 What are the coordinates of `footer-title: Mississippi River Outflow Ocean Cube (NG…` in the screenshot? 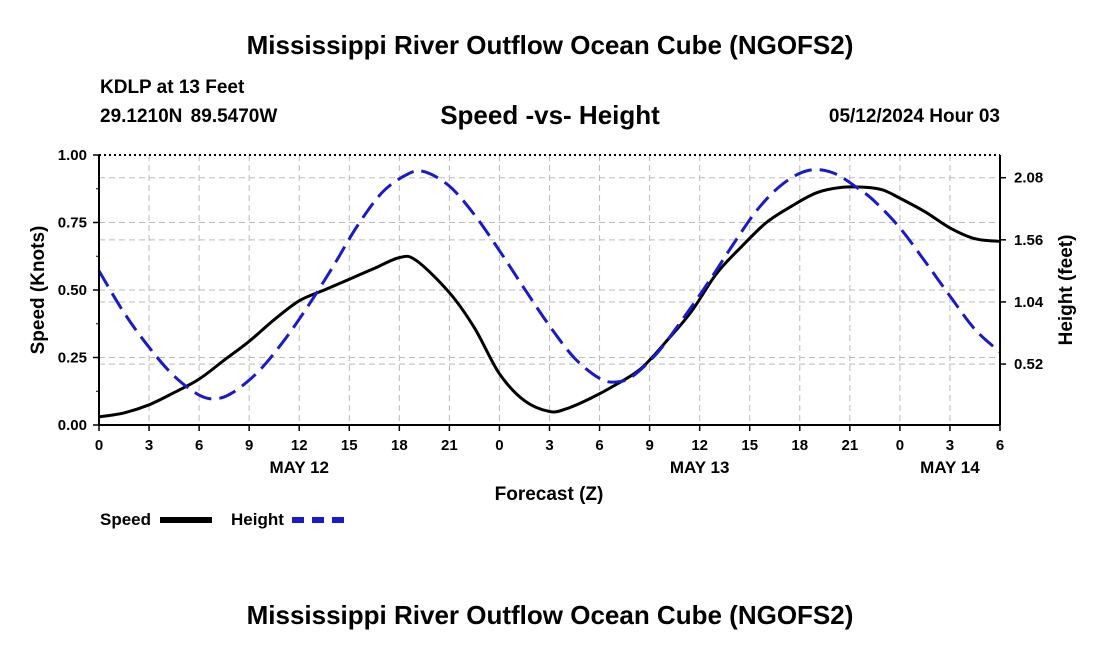 It's located at (550, 615).